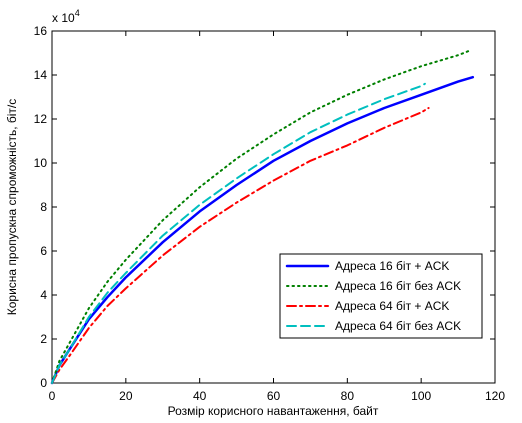  What do you see at coordinates (43, 251) in the screenshot?
I see `y-tick-label: 6` at bounding box center [43, 251].